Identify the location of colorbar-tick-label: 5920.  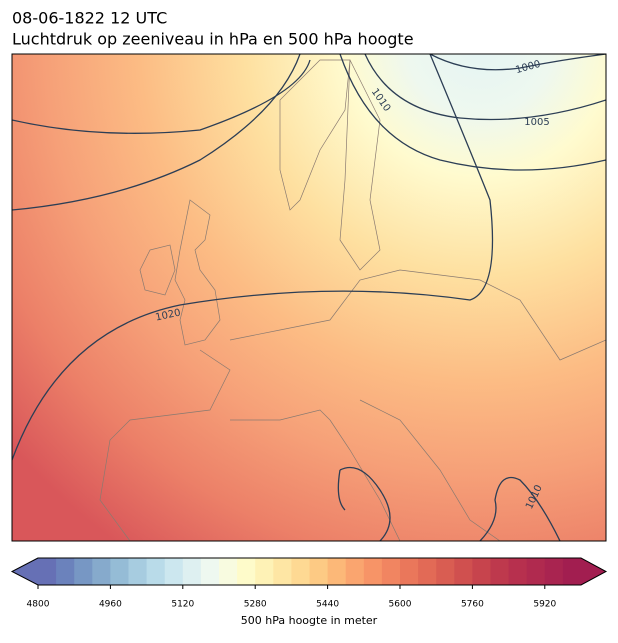
(544, 605).